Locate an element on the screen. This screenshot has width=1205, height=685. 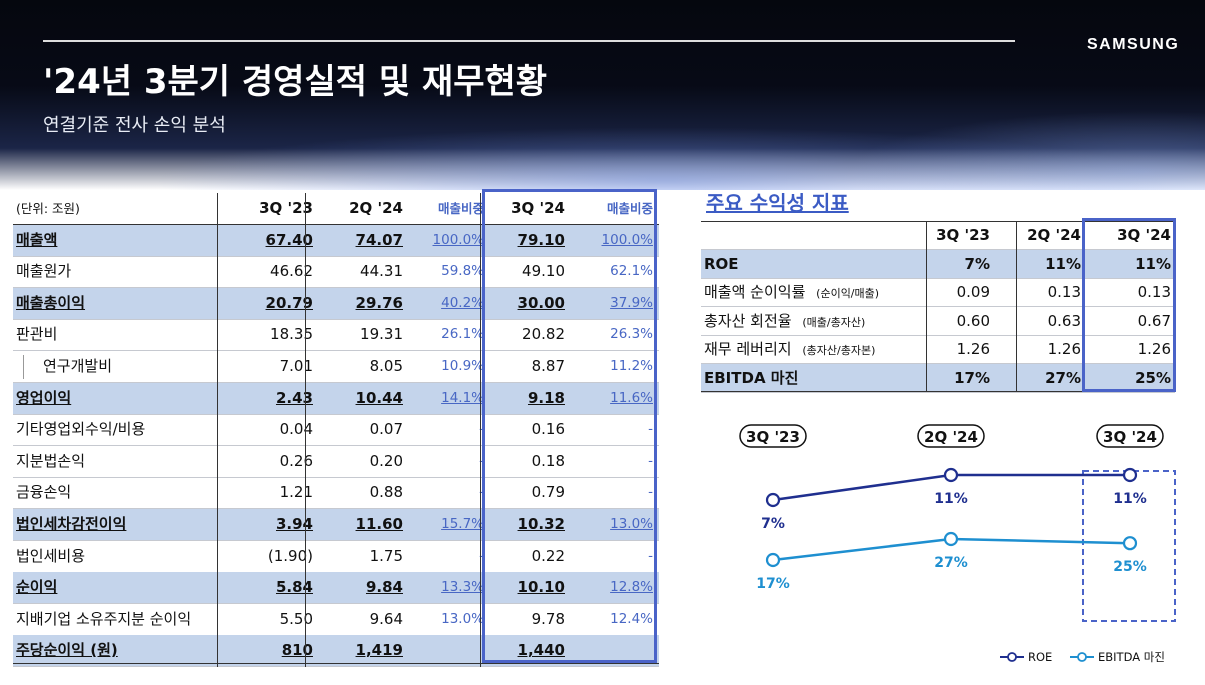
data-label: 7% is located at coordinates (773, 524).